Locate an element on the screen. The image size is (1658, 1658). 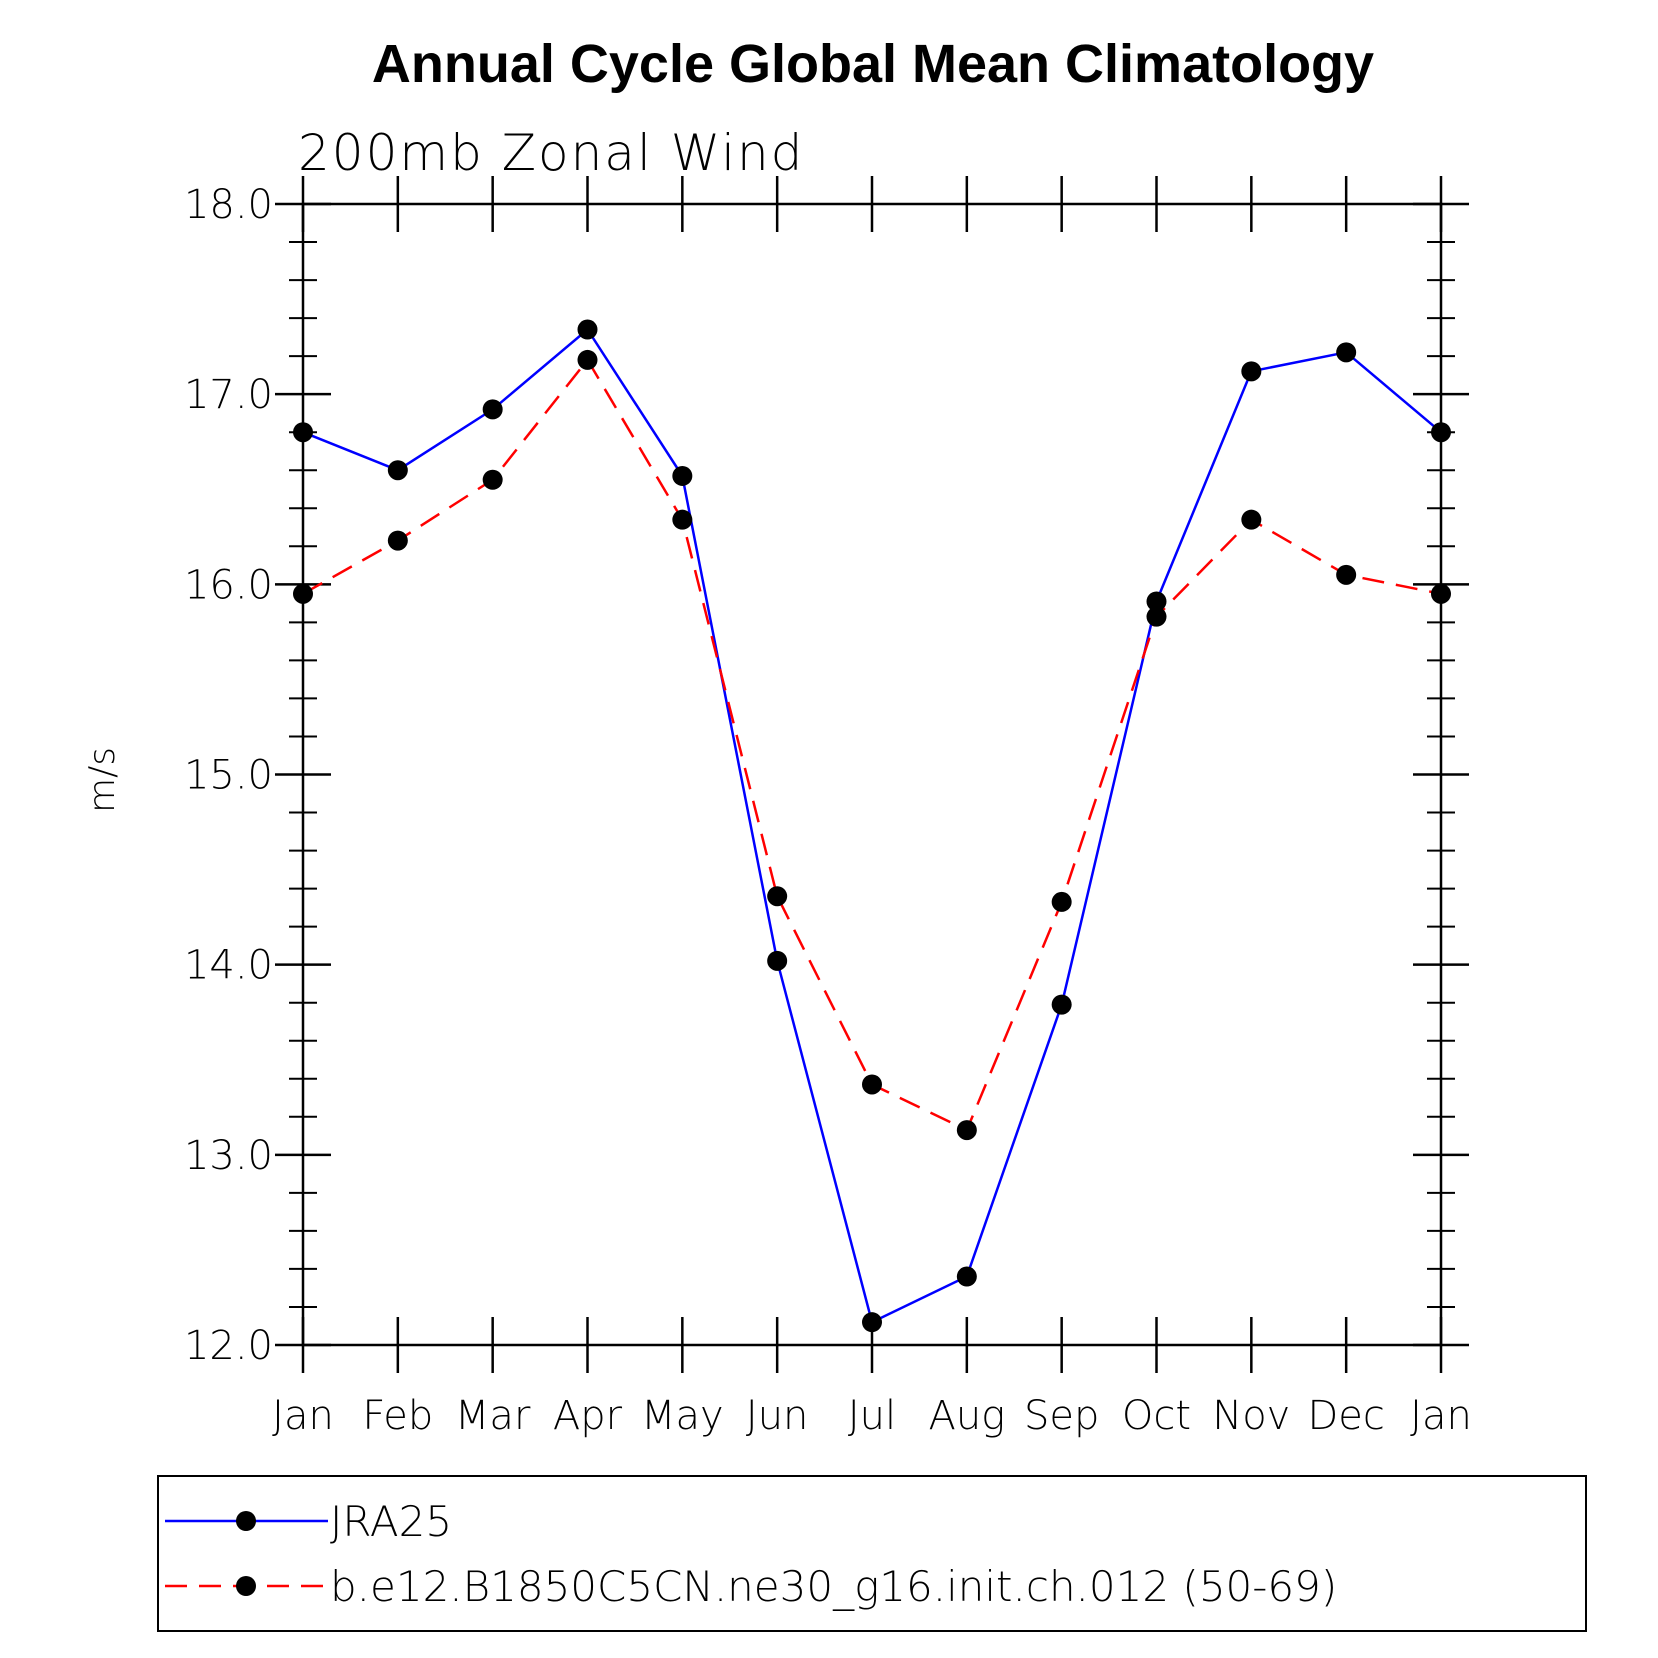
legend-label-jra25: JRA25 is located at coordinates (391, 1521).